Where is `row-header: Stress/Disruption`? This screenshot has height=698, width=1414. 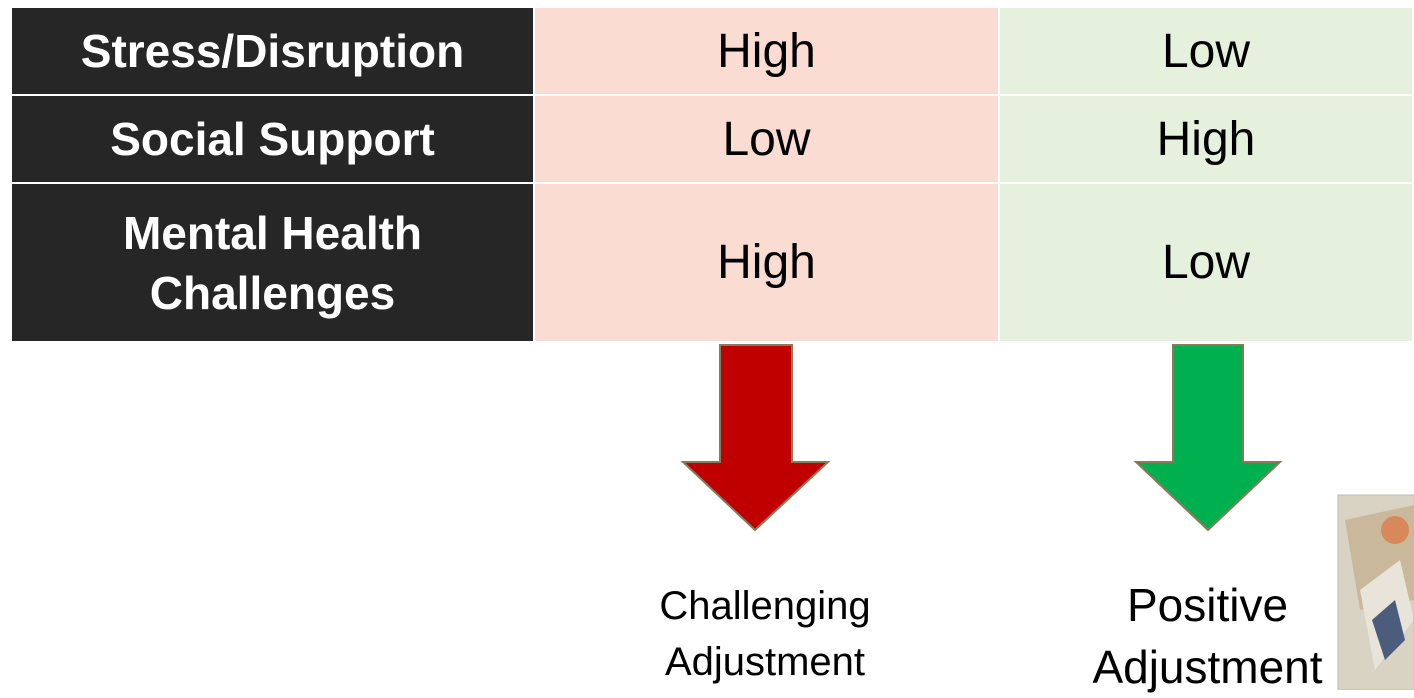
row-header: Stress/Disruption is located at coordinates (272, 51).